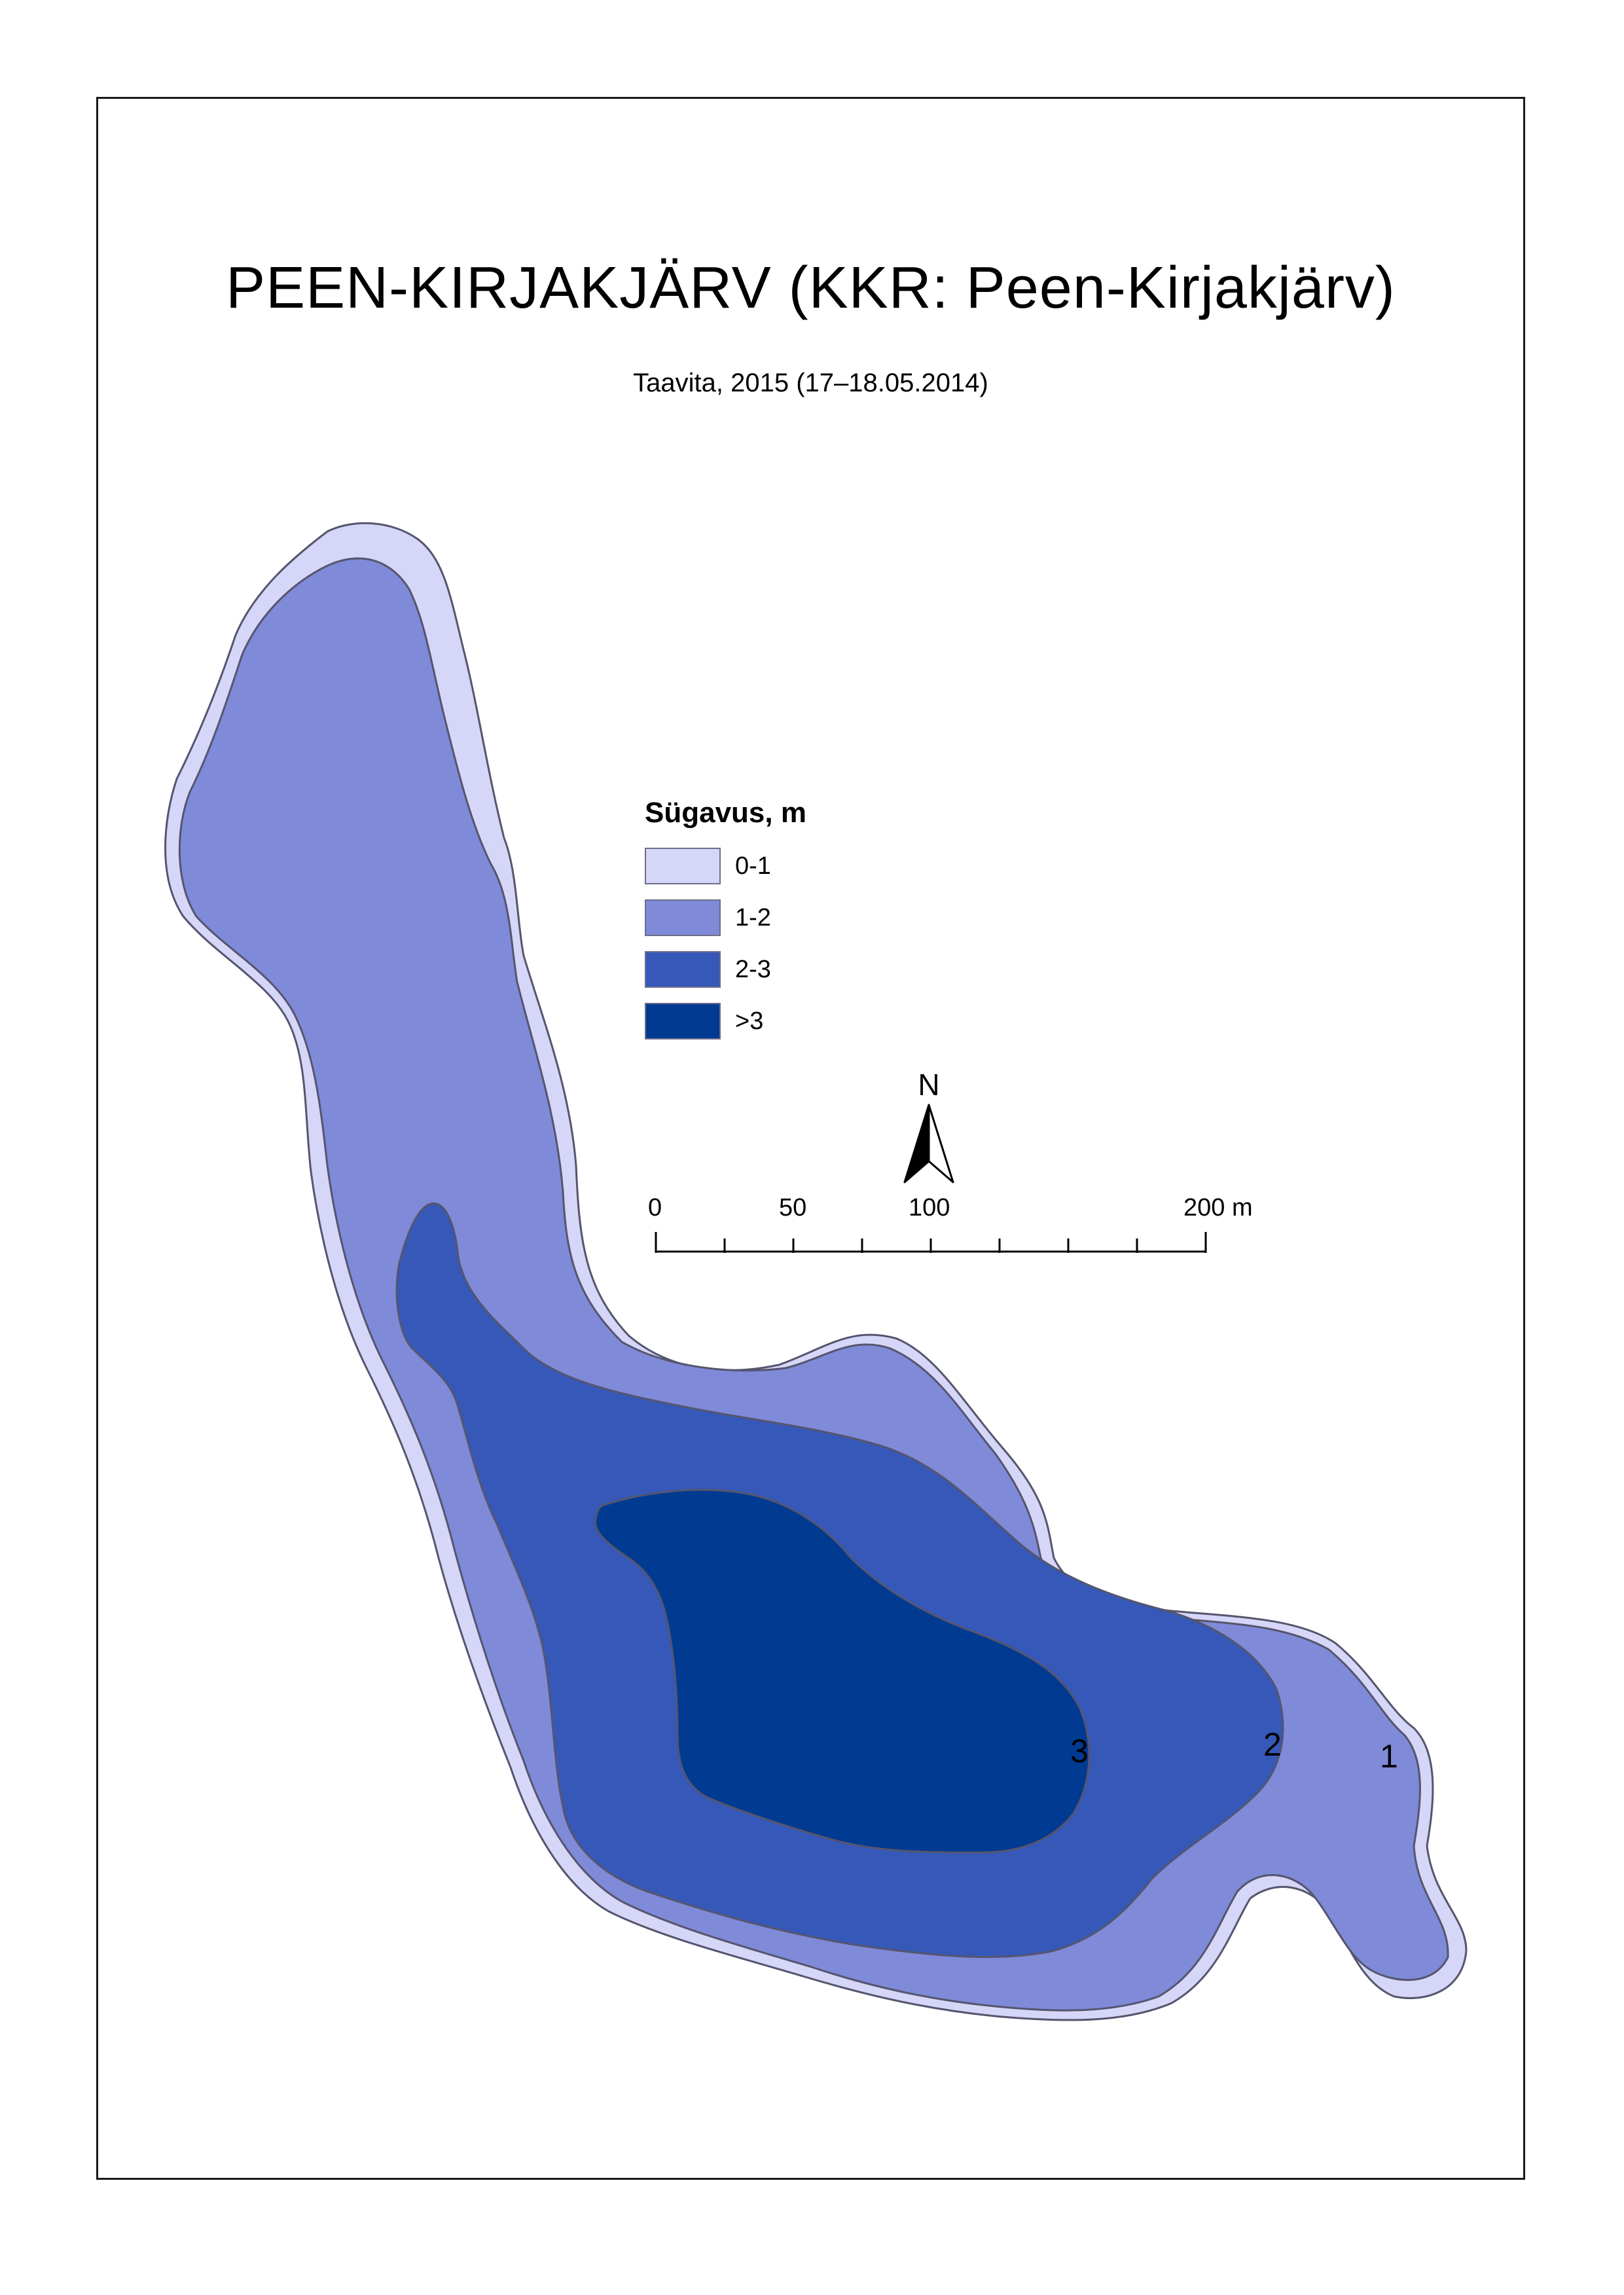 The width and height of the screenshot is (1624, 2295). I want to click on legend-item: 2-3, so click(776, 969).